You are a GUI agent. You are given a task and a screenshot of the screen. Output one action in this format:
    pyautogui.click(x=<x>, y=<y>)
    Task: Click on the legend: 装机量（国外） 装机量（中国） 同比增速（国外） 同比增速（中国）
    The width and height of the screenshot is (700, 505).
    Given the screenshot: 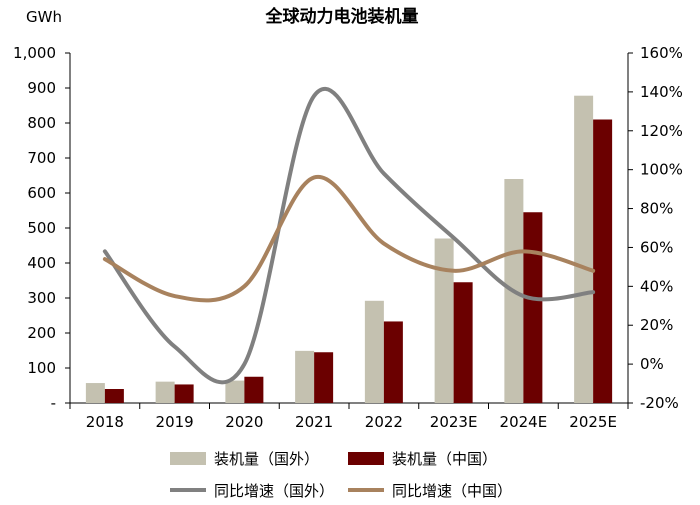 What is the action you would take?
    pyautogui.click(x=341, y=475)
    